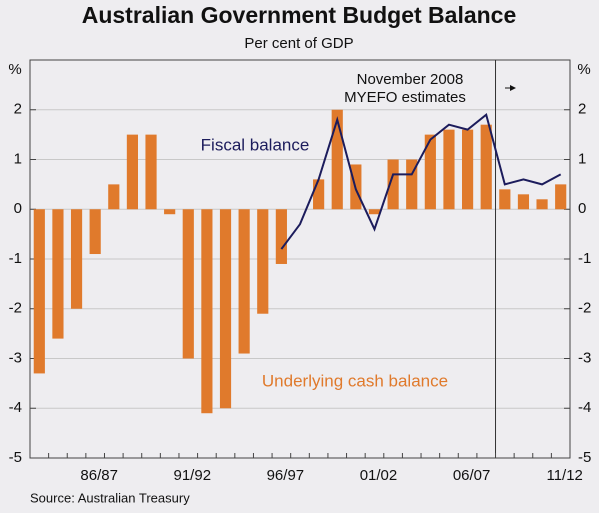 This screenshot has width=599, height=513. What do you see at coordinates (472, 475) in the screenshot?
I see `x-tick-label: 06/07` at bounding box center [472, 475].